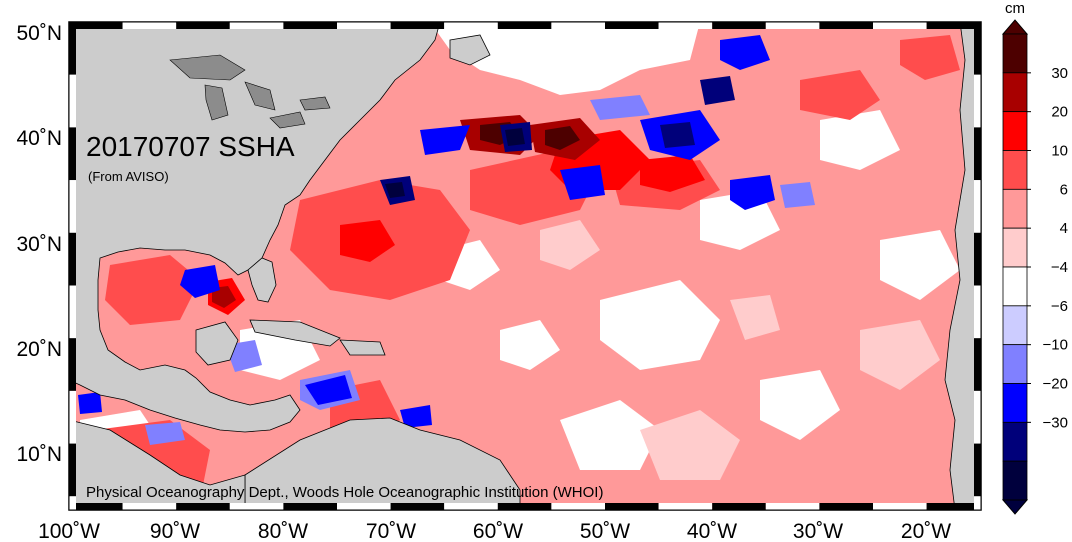  I want to click on colorbar-bottom-arrow, so click(1015, 507).